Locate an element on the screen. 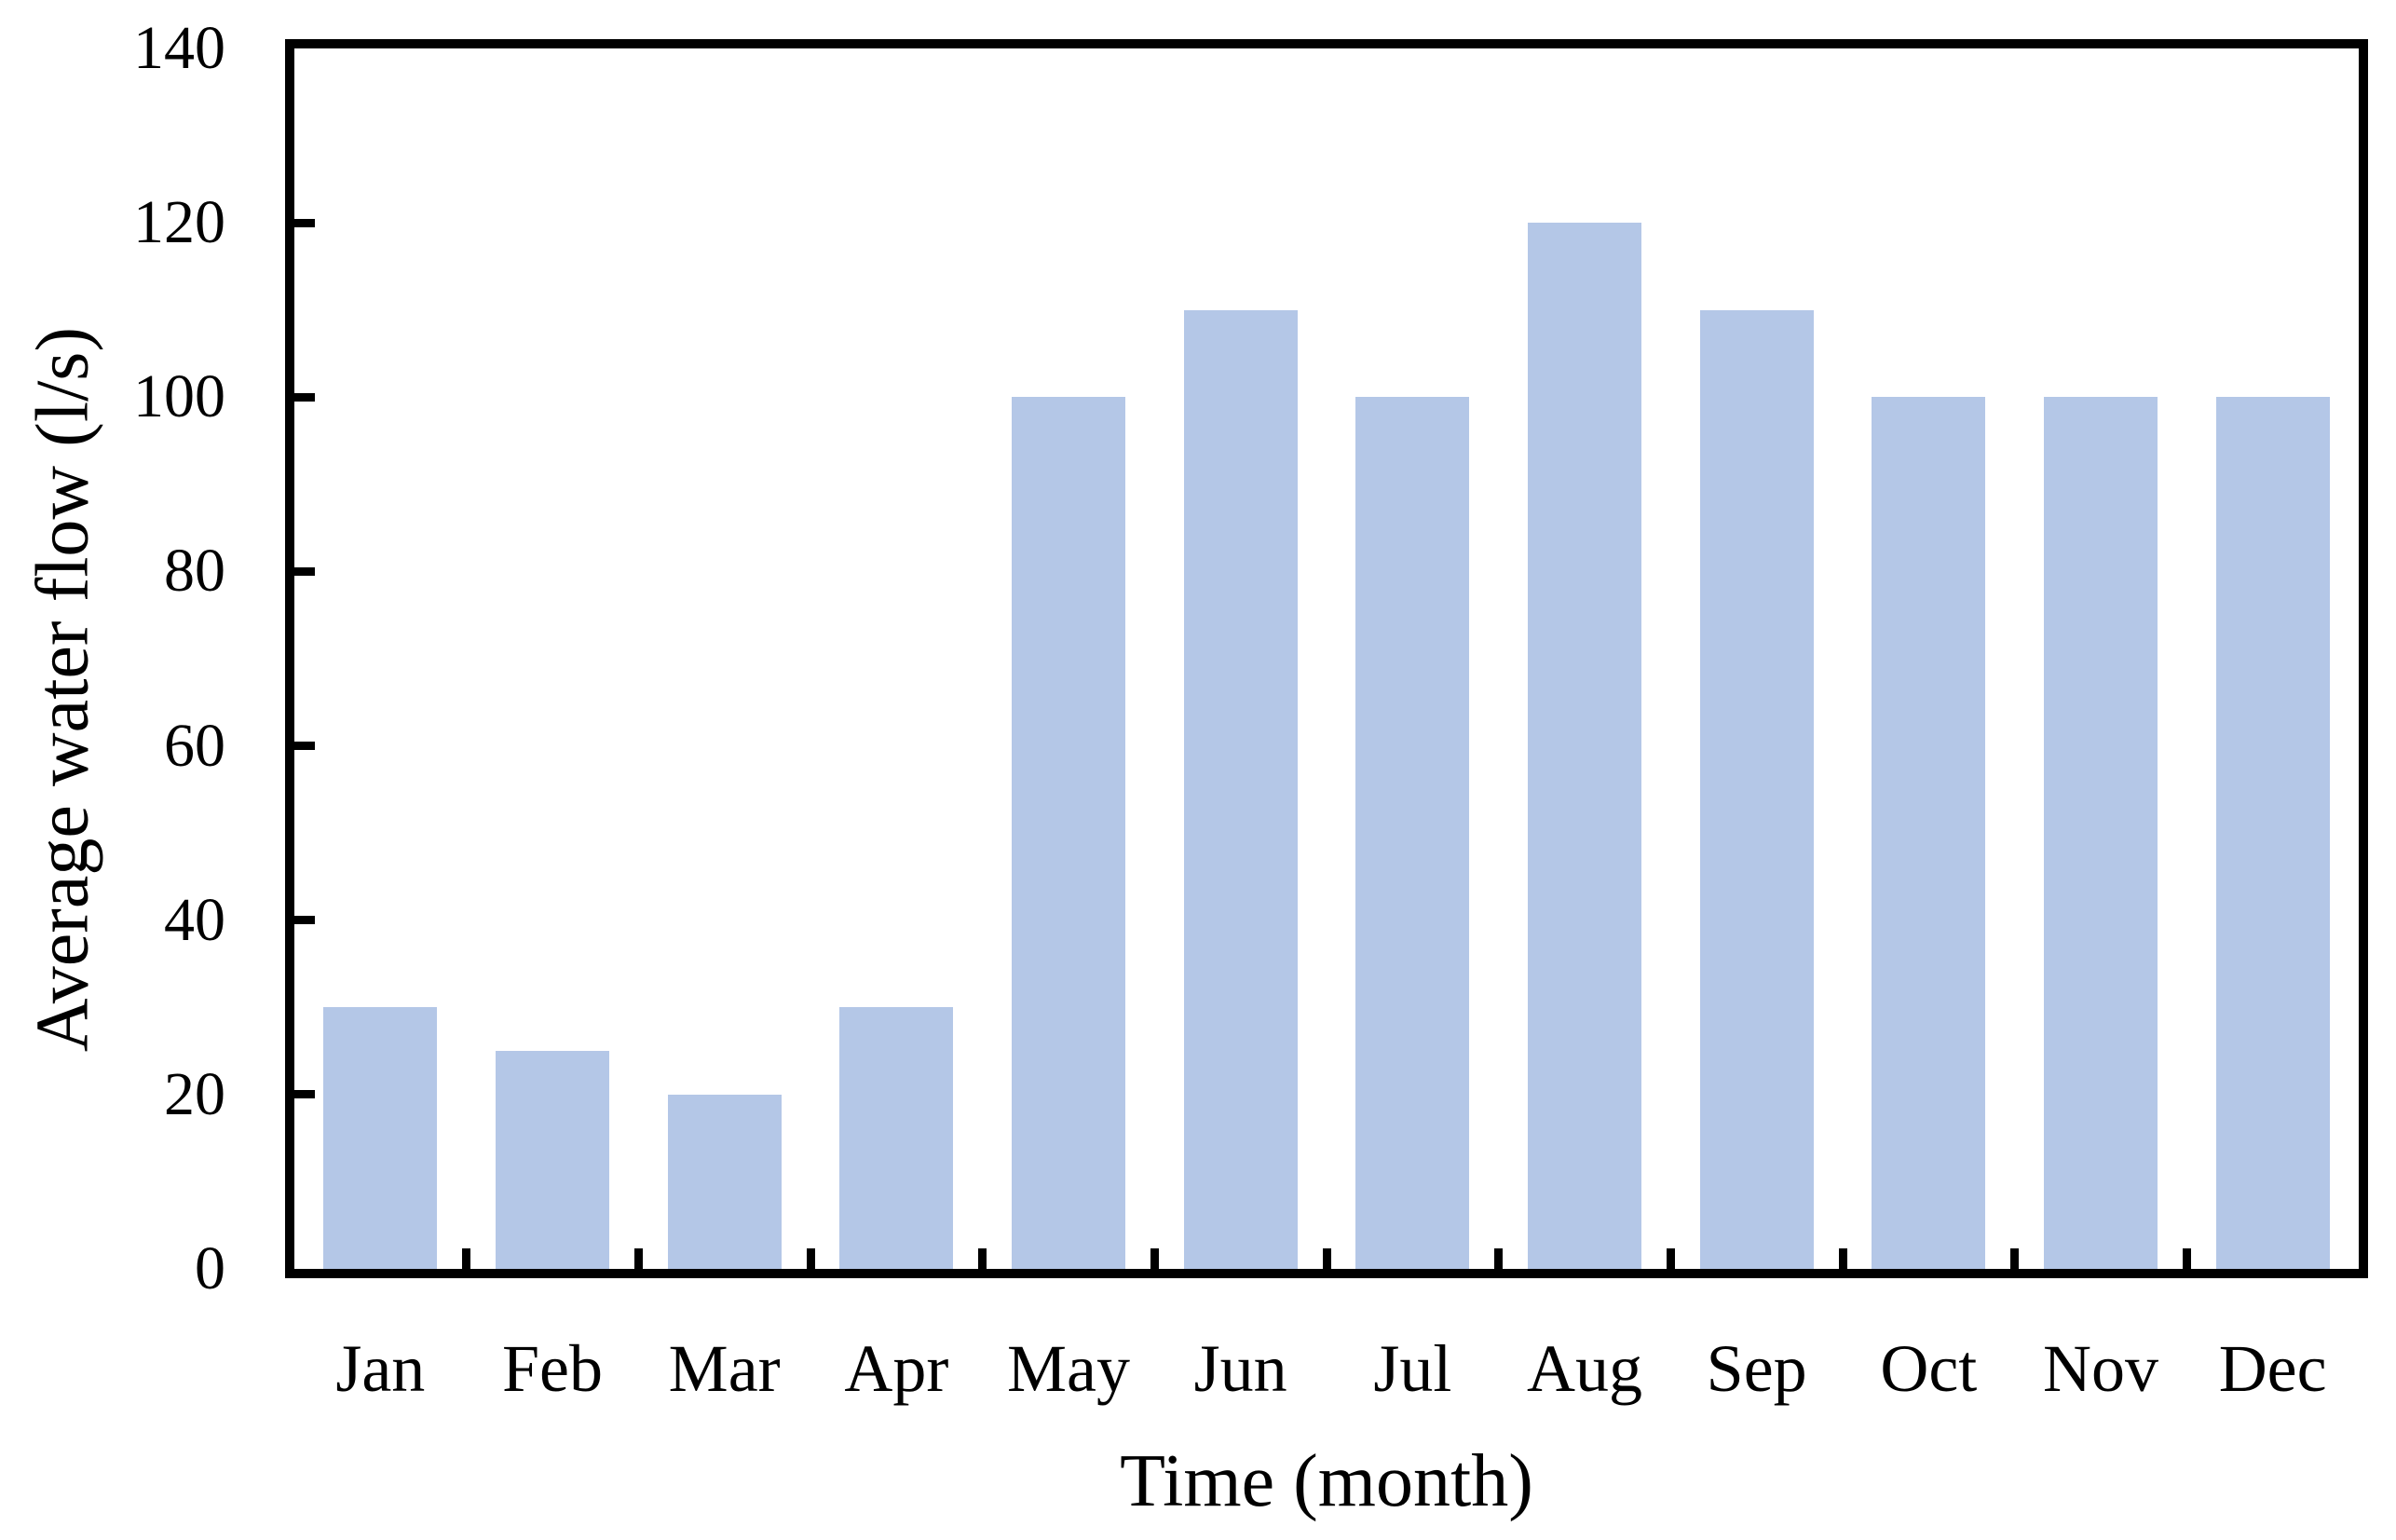 The height and width of the screenshot is (1540, 2396). bar-jun is located at coordinates (1240, 789).